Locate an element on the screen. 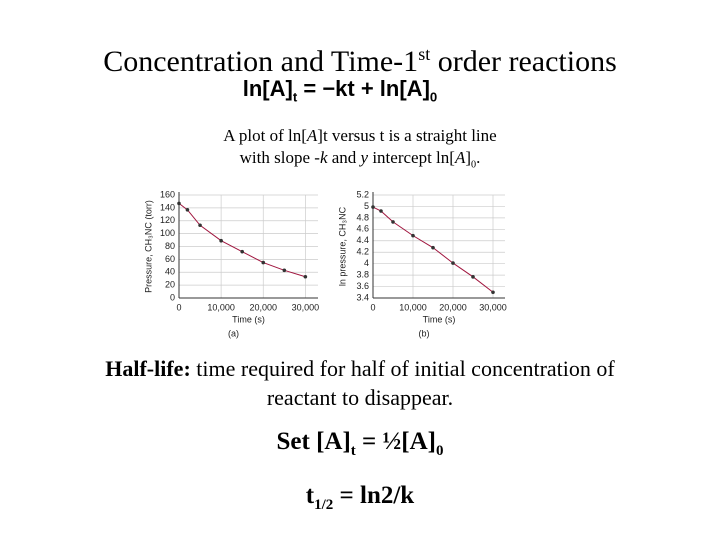 This screenshot has height=540, width=720. text: y is located at coordinates (364, 157).